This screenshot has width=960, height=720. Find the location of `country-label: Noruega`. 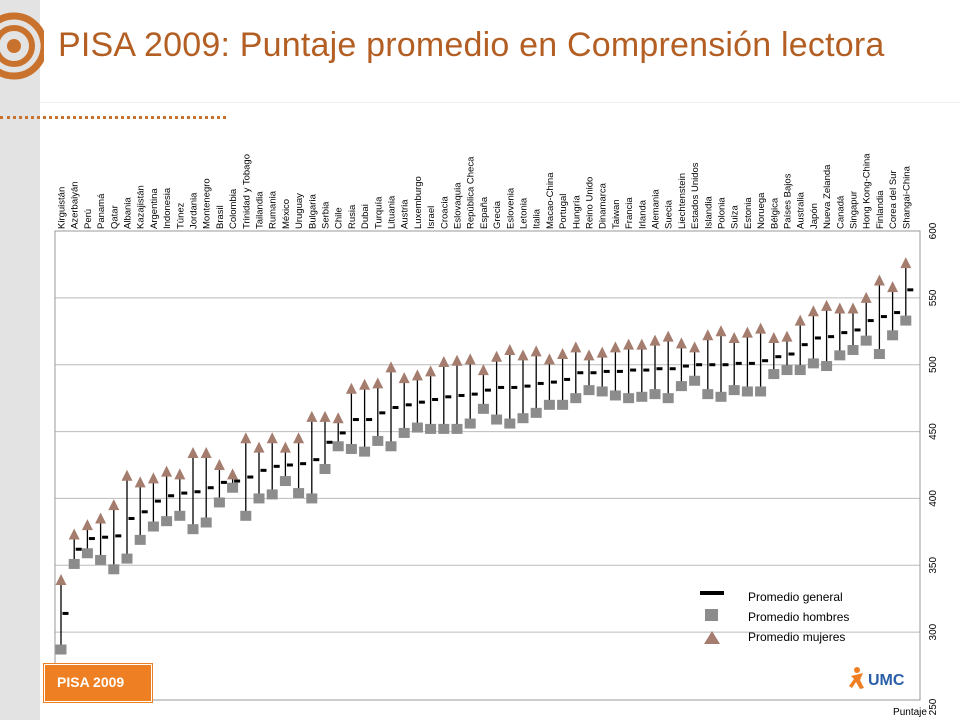

country-label: Noruega is located at coordinates (761, 210).